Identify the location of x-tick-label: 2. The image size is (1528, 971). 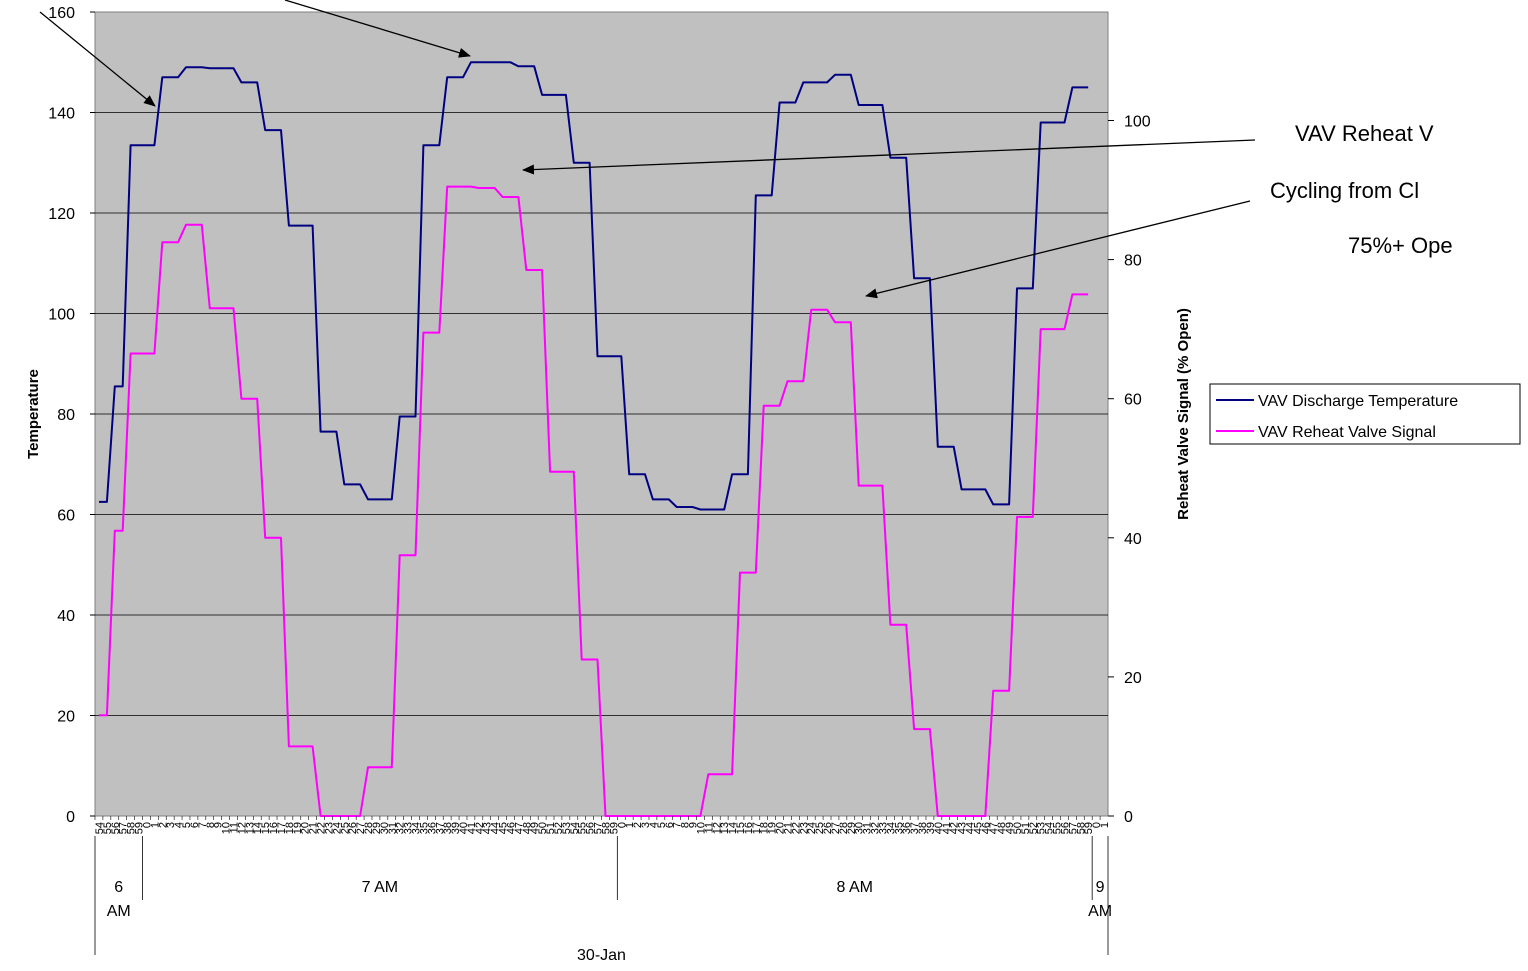
(163, 825).